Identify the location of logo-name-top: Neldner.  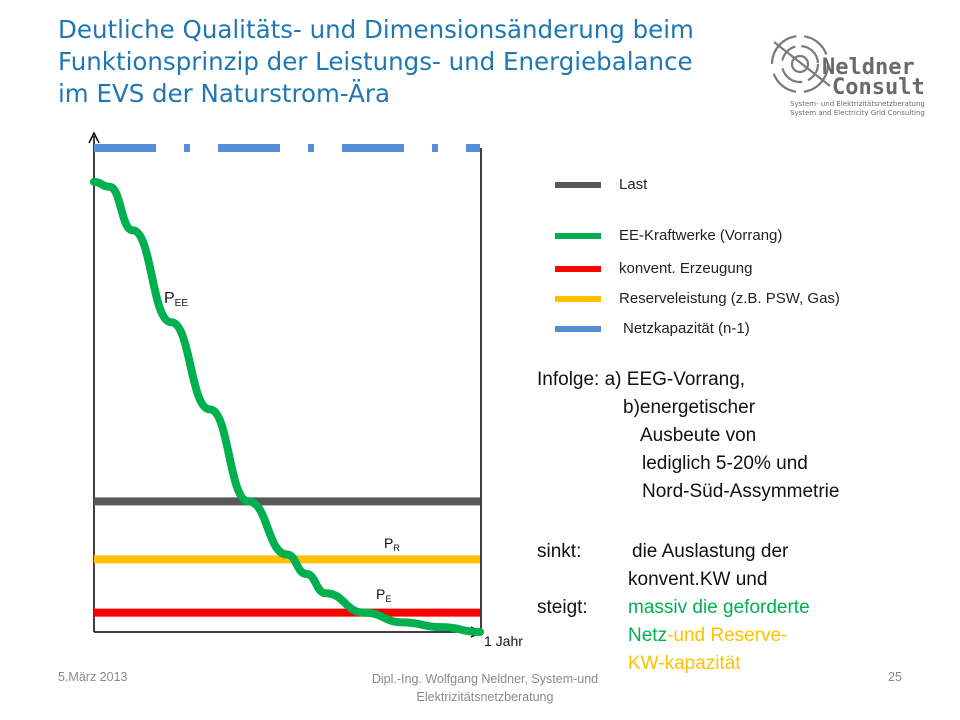
(868, 67).